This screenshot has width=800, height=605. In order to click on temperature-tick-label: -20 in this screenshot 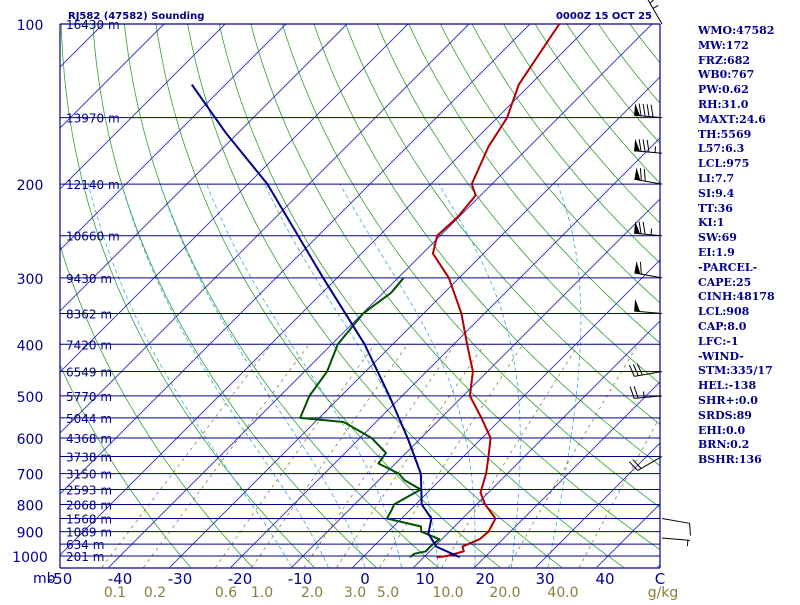, I will do `click(240, 579)`.